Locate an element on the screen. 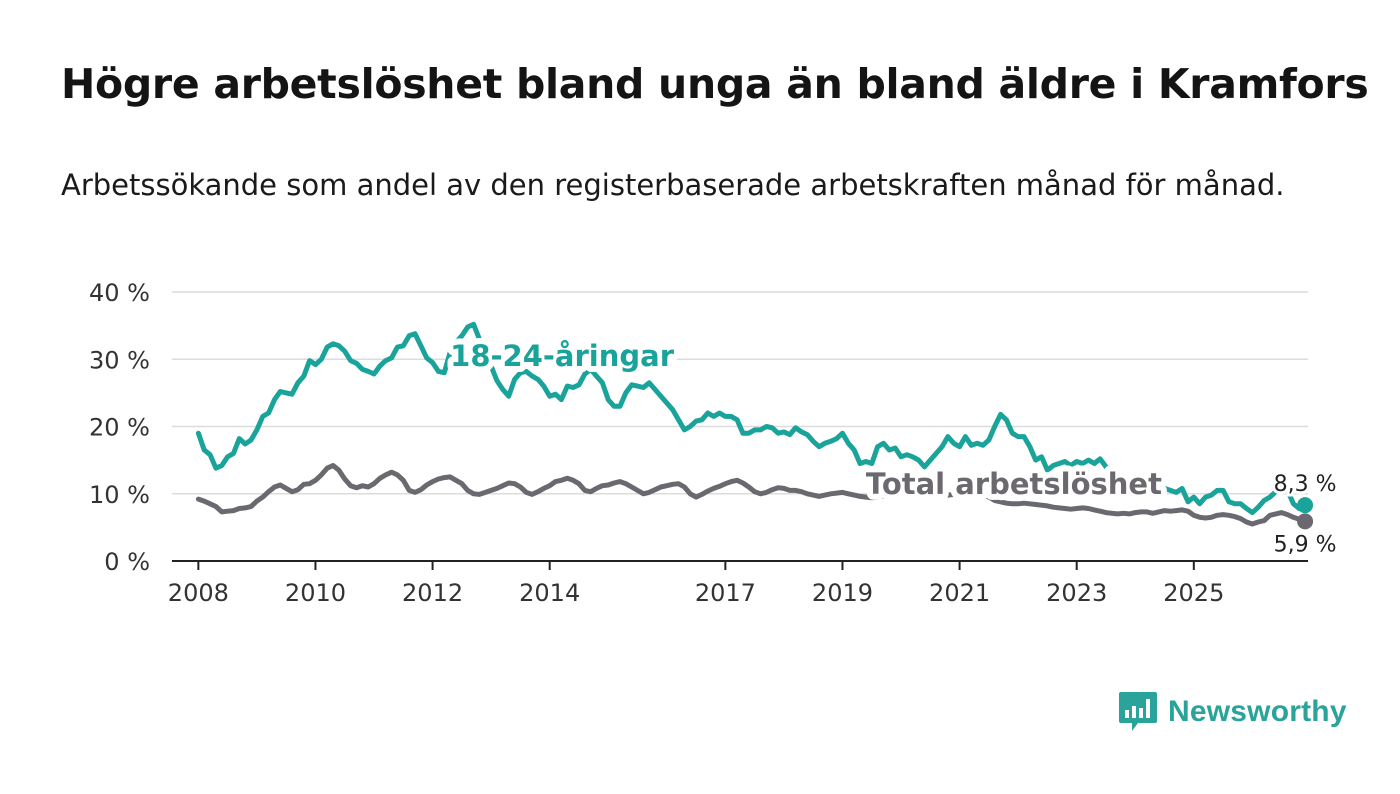 The image size is (1400, 794). brand-name: Newsworthy is located at coordinates (1257, 711).